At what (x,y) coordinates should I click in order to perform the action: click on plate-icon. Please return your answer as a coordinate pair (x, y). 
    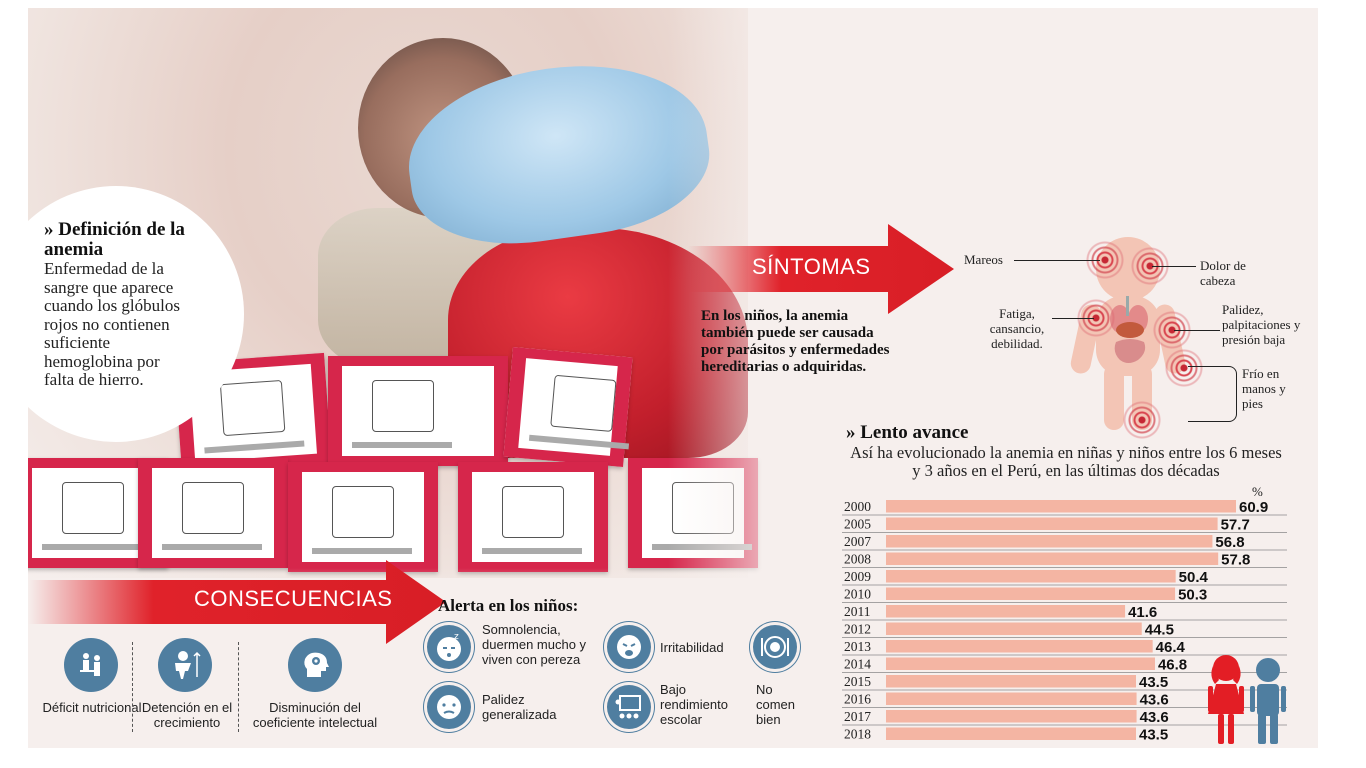
    Looking at the image, I should click on (775, 647).